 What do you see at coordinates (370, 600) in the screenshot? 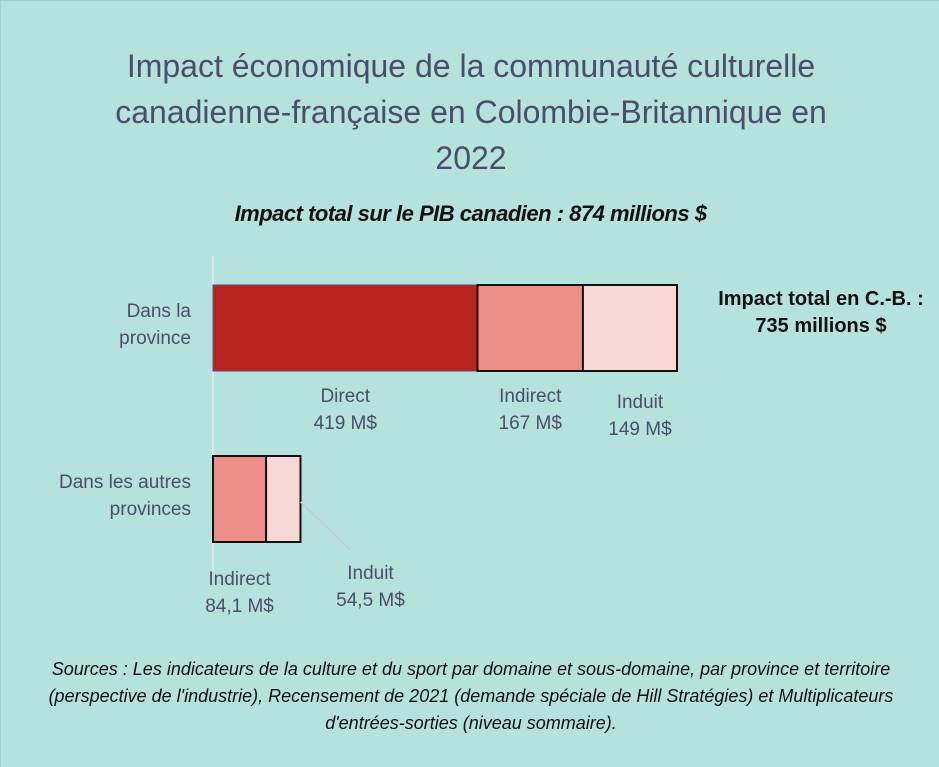
I see `value-label: 54,5 M$` at bounding box center [370, 600].